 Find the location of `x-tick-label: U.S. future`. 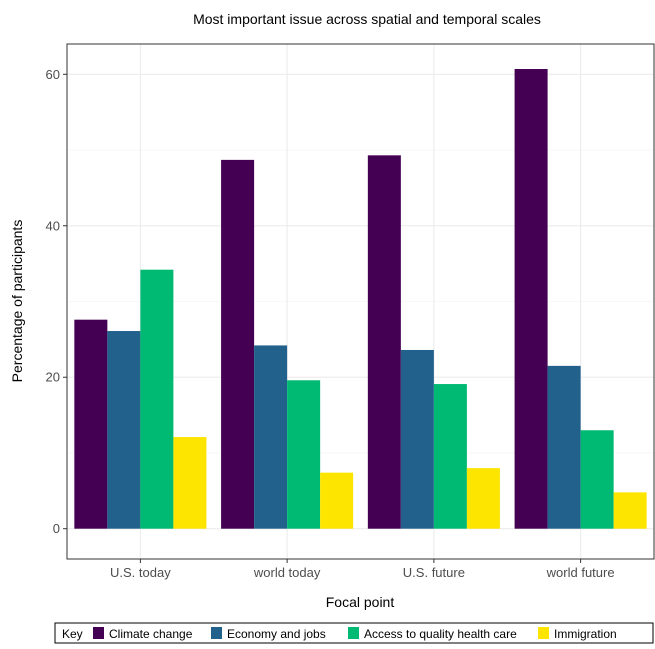

x-tick-label: U.S. future is located at coordinates (434, 572).